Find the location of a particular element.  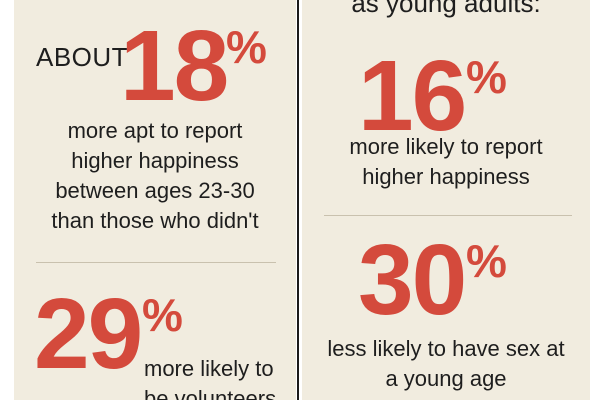

stat-18-caption-line3: between ages 23-30 is located at coordinates (155, 190).